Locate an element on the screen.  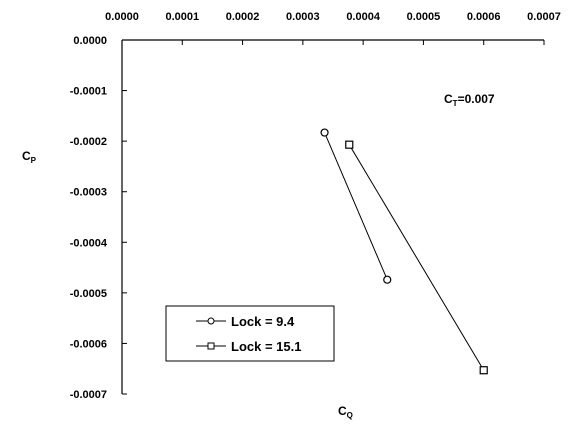
legend-marker-square is located at coordinates (211, 346).